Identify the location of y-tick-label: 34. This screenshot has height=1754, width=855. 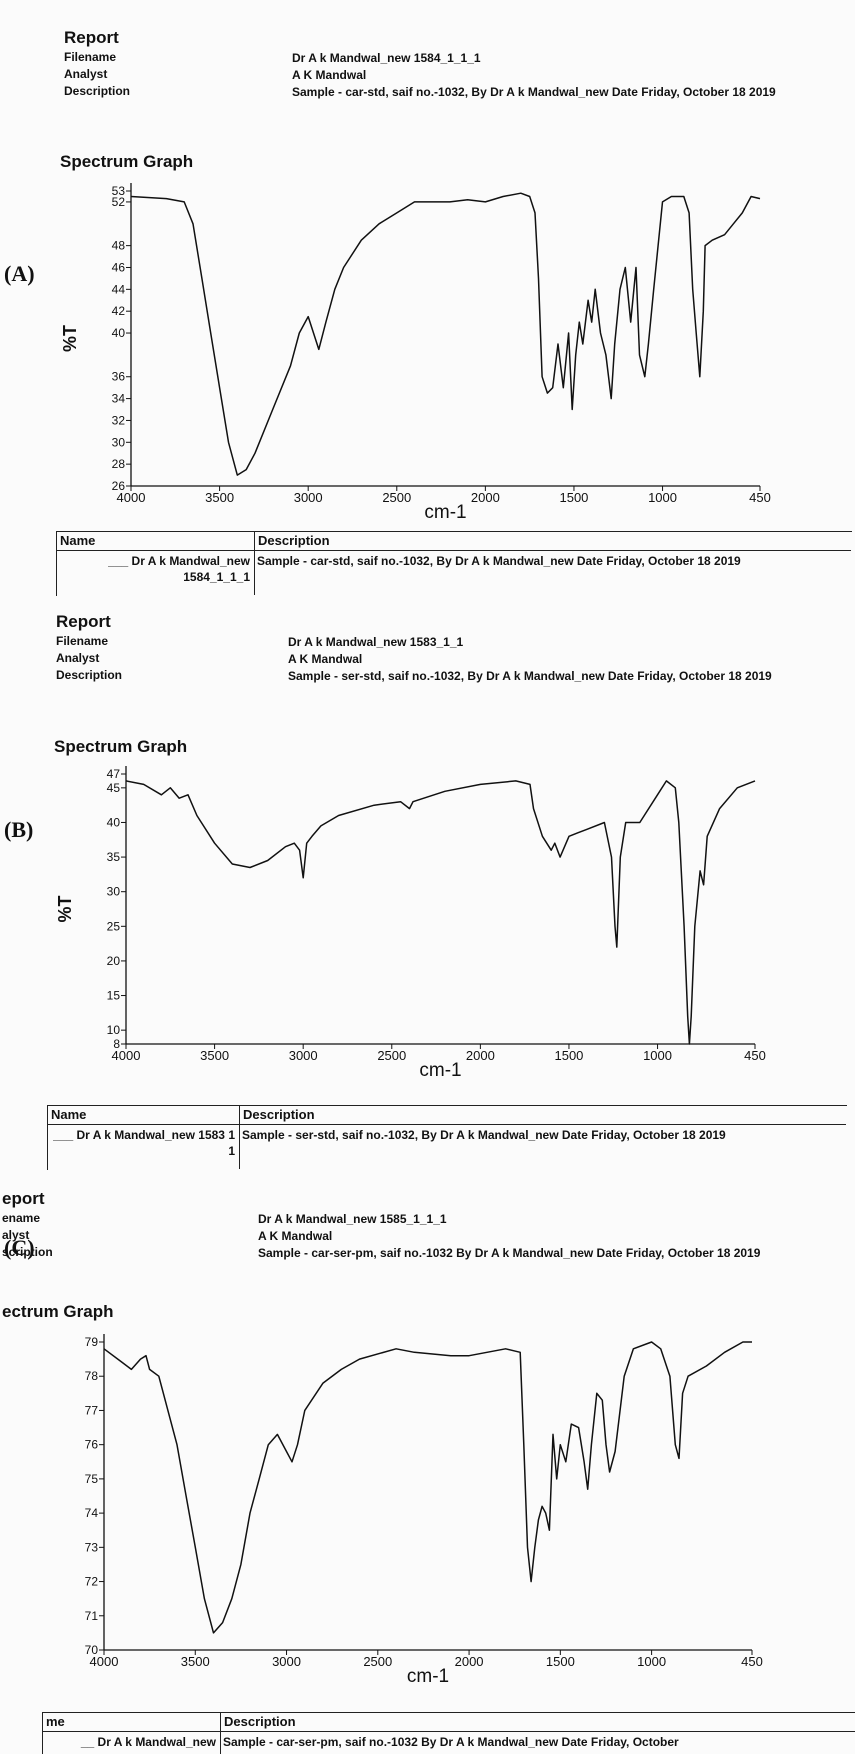
(119, 399).